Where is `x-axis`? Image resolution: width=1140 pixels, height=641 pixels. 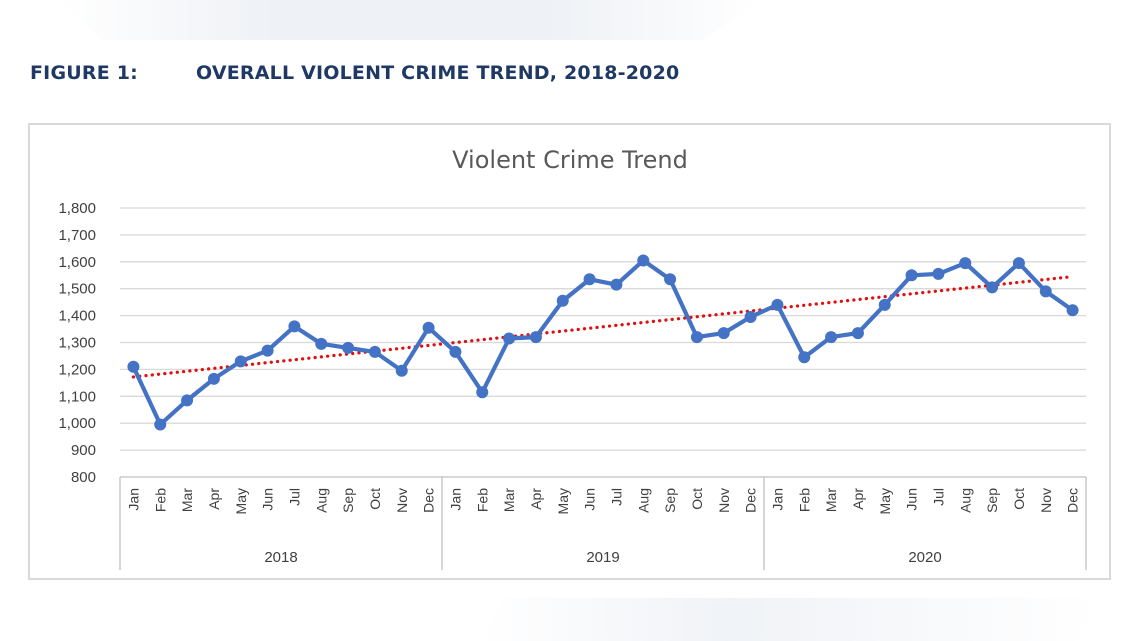
x-axis is located at coordinates (603, 523).